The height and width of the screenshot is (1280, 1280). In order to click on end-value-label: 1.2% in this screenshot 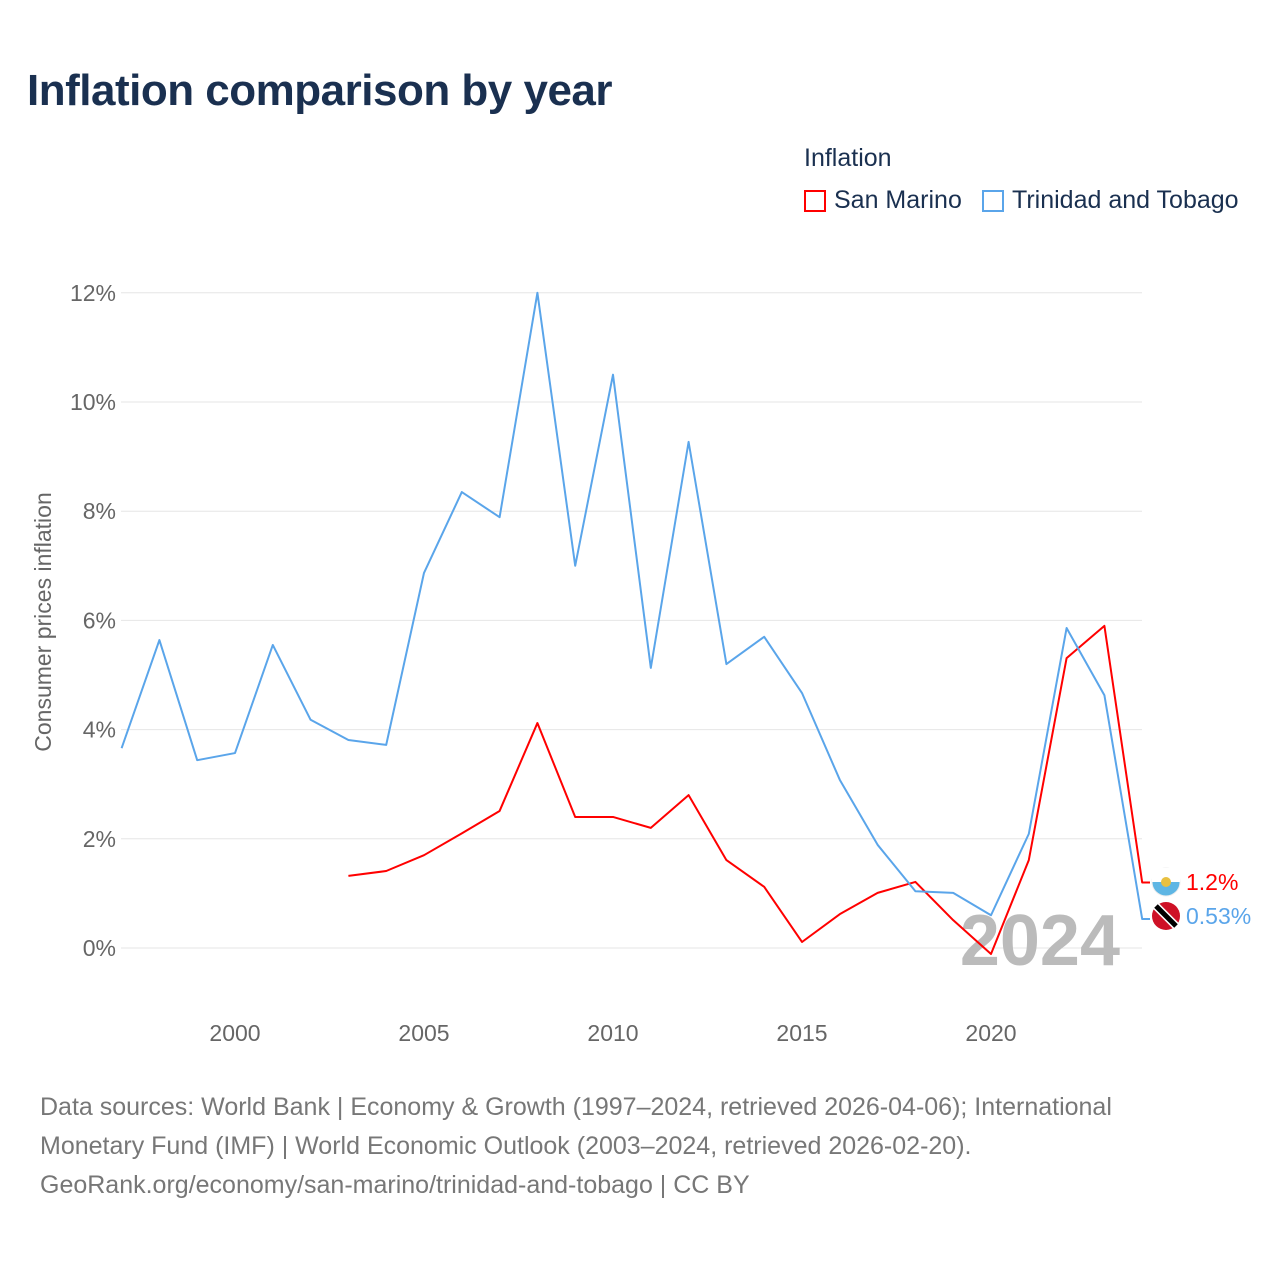, I will do `click(1212, 882)`.